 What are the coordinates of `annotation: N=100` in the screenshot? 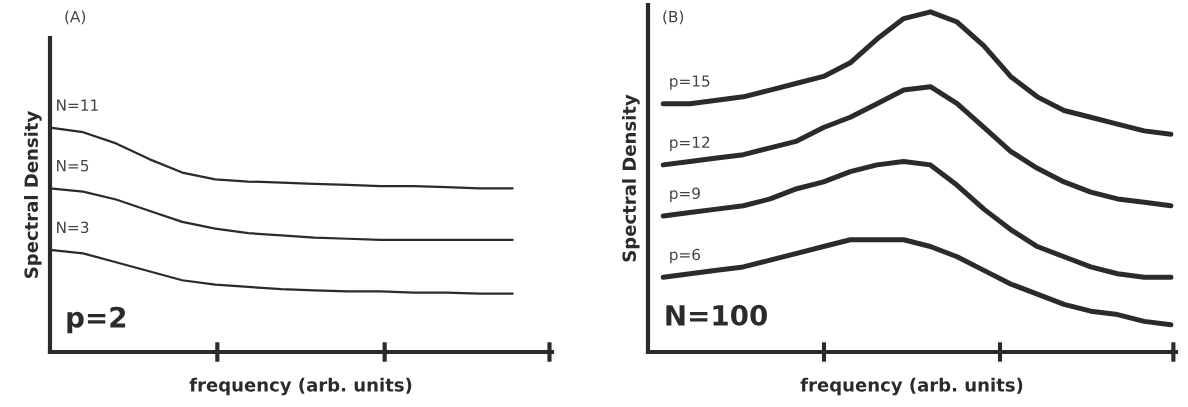 It's located at (717, 315).